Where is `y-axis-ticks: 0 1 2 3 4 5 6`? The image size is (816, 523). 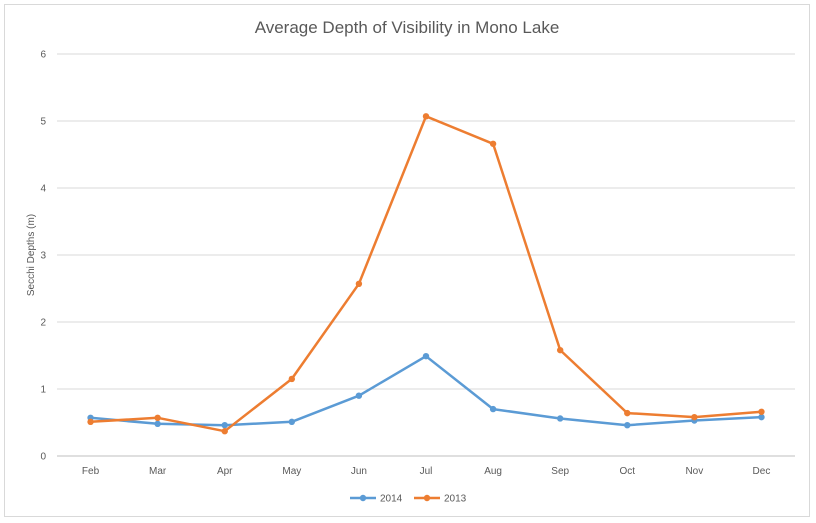
y-axis-ticks: 0 1 2 3 4 5 6 is located at coordinates (43, 256).